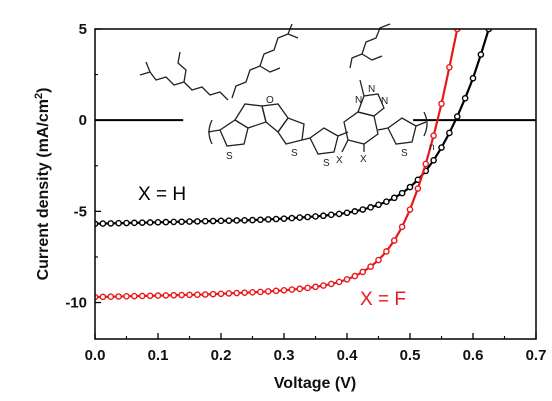  Describe the element at coordinates (371, 105) in the screenshot. I see `ring-triazole` at that location.